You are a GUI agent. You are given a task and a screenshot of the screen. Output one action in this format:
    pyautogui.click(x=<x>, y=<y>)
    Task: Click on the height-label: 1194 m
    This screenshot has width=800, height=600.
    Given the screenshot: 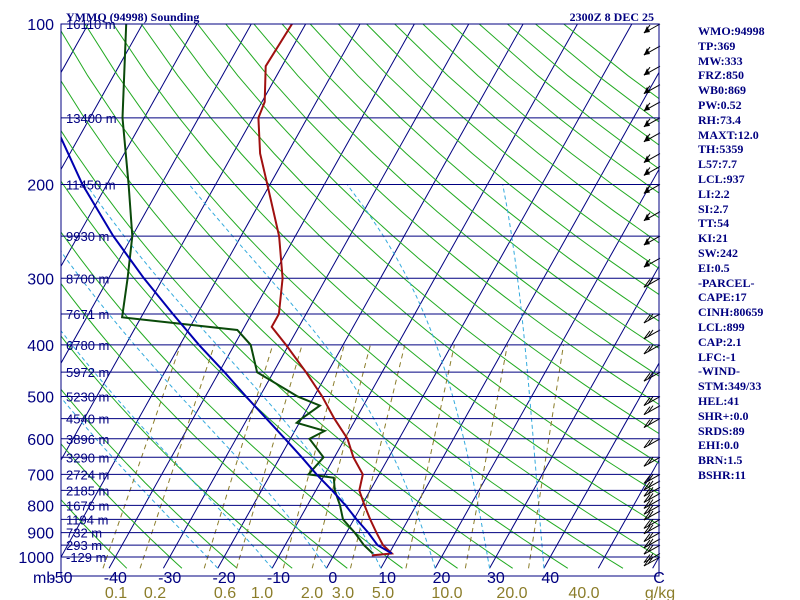 What is the action you would take?
    pyautogui.click(x=87, y=519)
    